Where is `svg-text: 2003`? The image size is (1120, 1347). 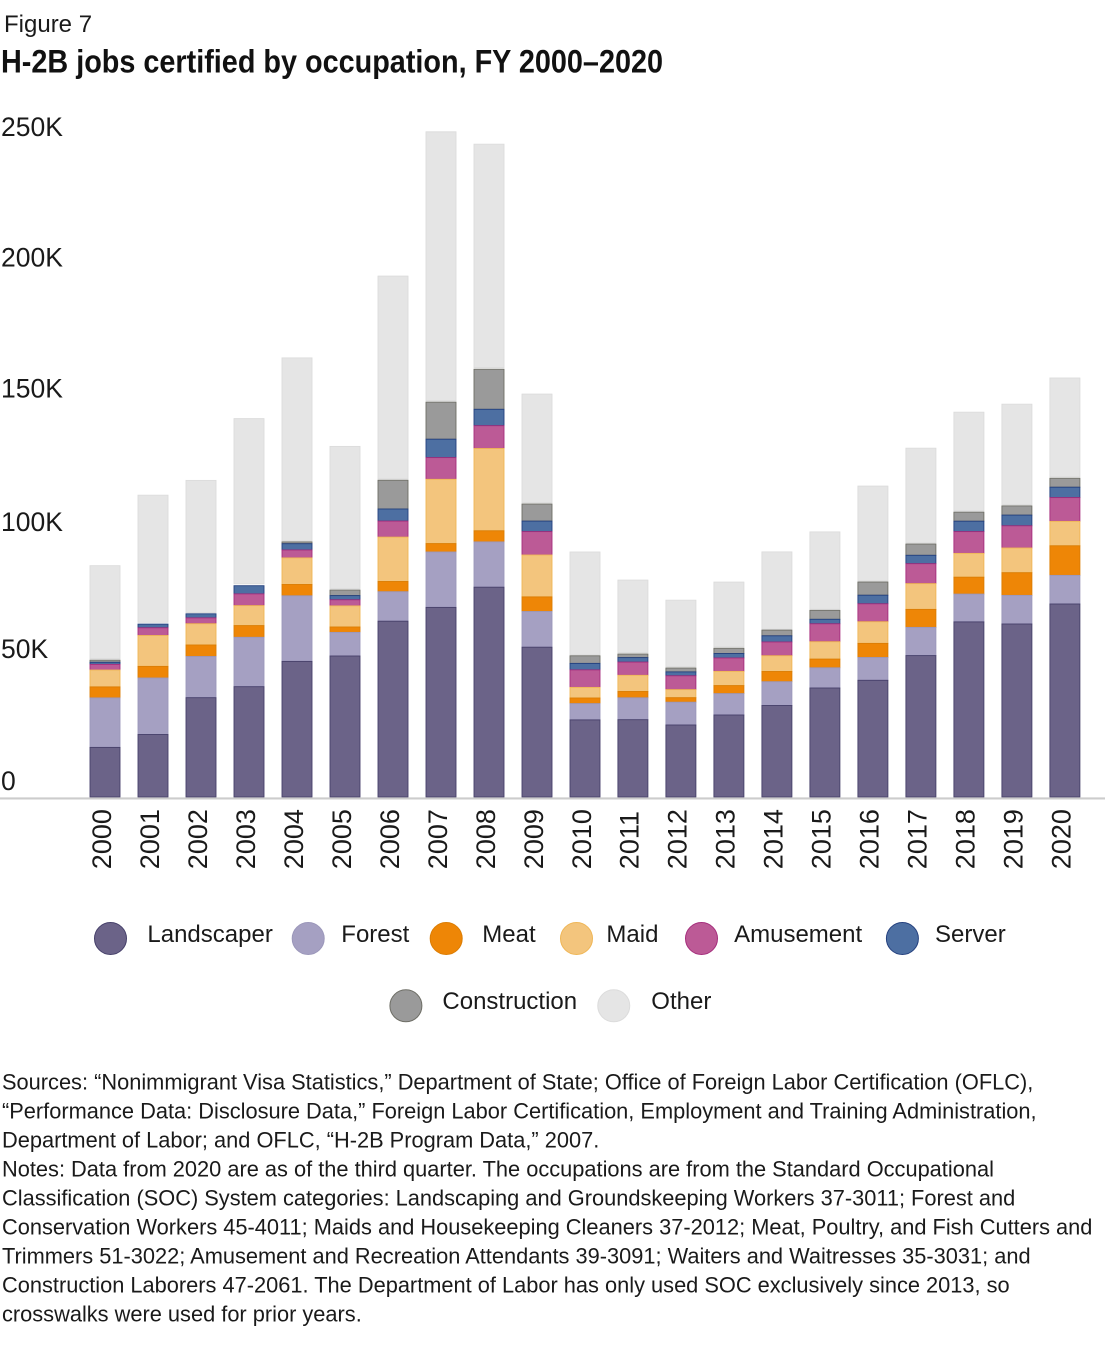
svg-text: 2003 is located at coordinates (246, 839).